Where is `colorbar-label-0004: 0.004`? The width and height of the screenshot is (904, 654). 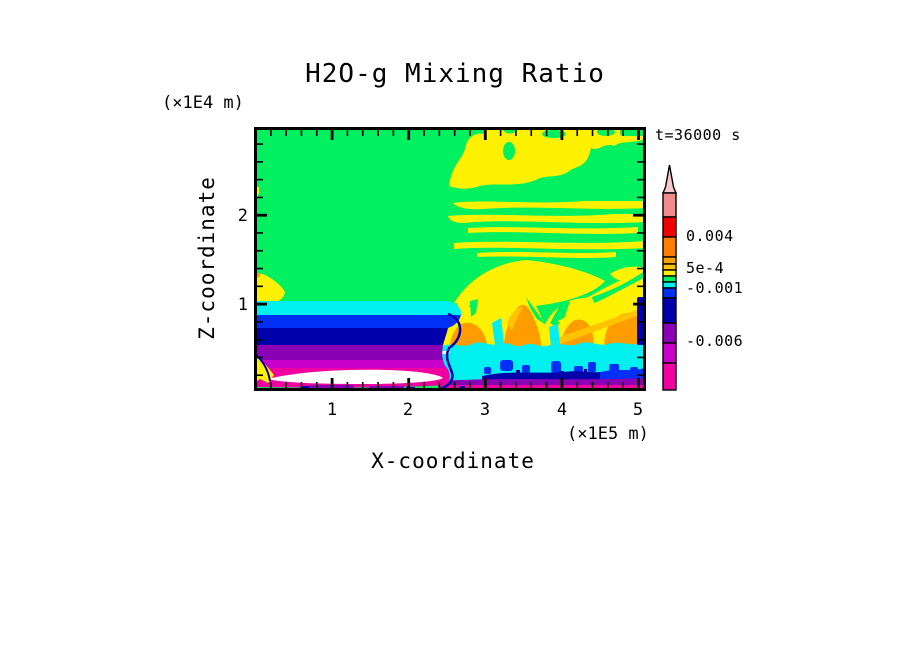 colorbar-label-0004: 0.004 is located at coordinates (710, 236).